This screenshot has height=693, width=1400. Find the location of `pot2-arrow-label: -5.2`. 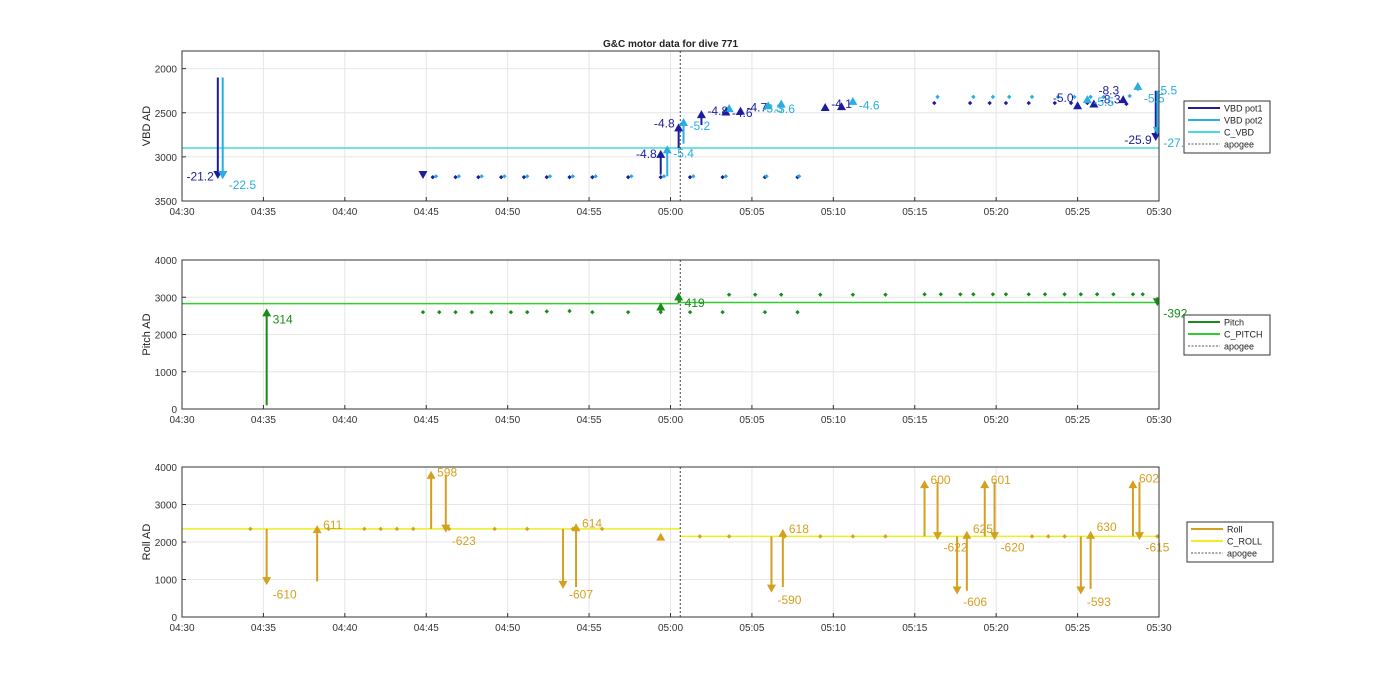

pot2-arrow-label: -5.2 is located at coordinates (700, 126).